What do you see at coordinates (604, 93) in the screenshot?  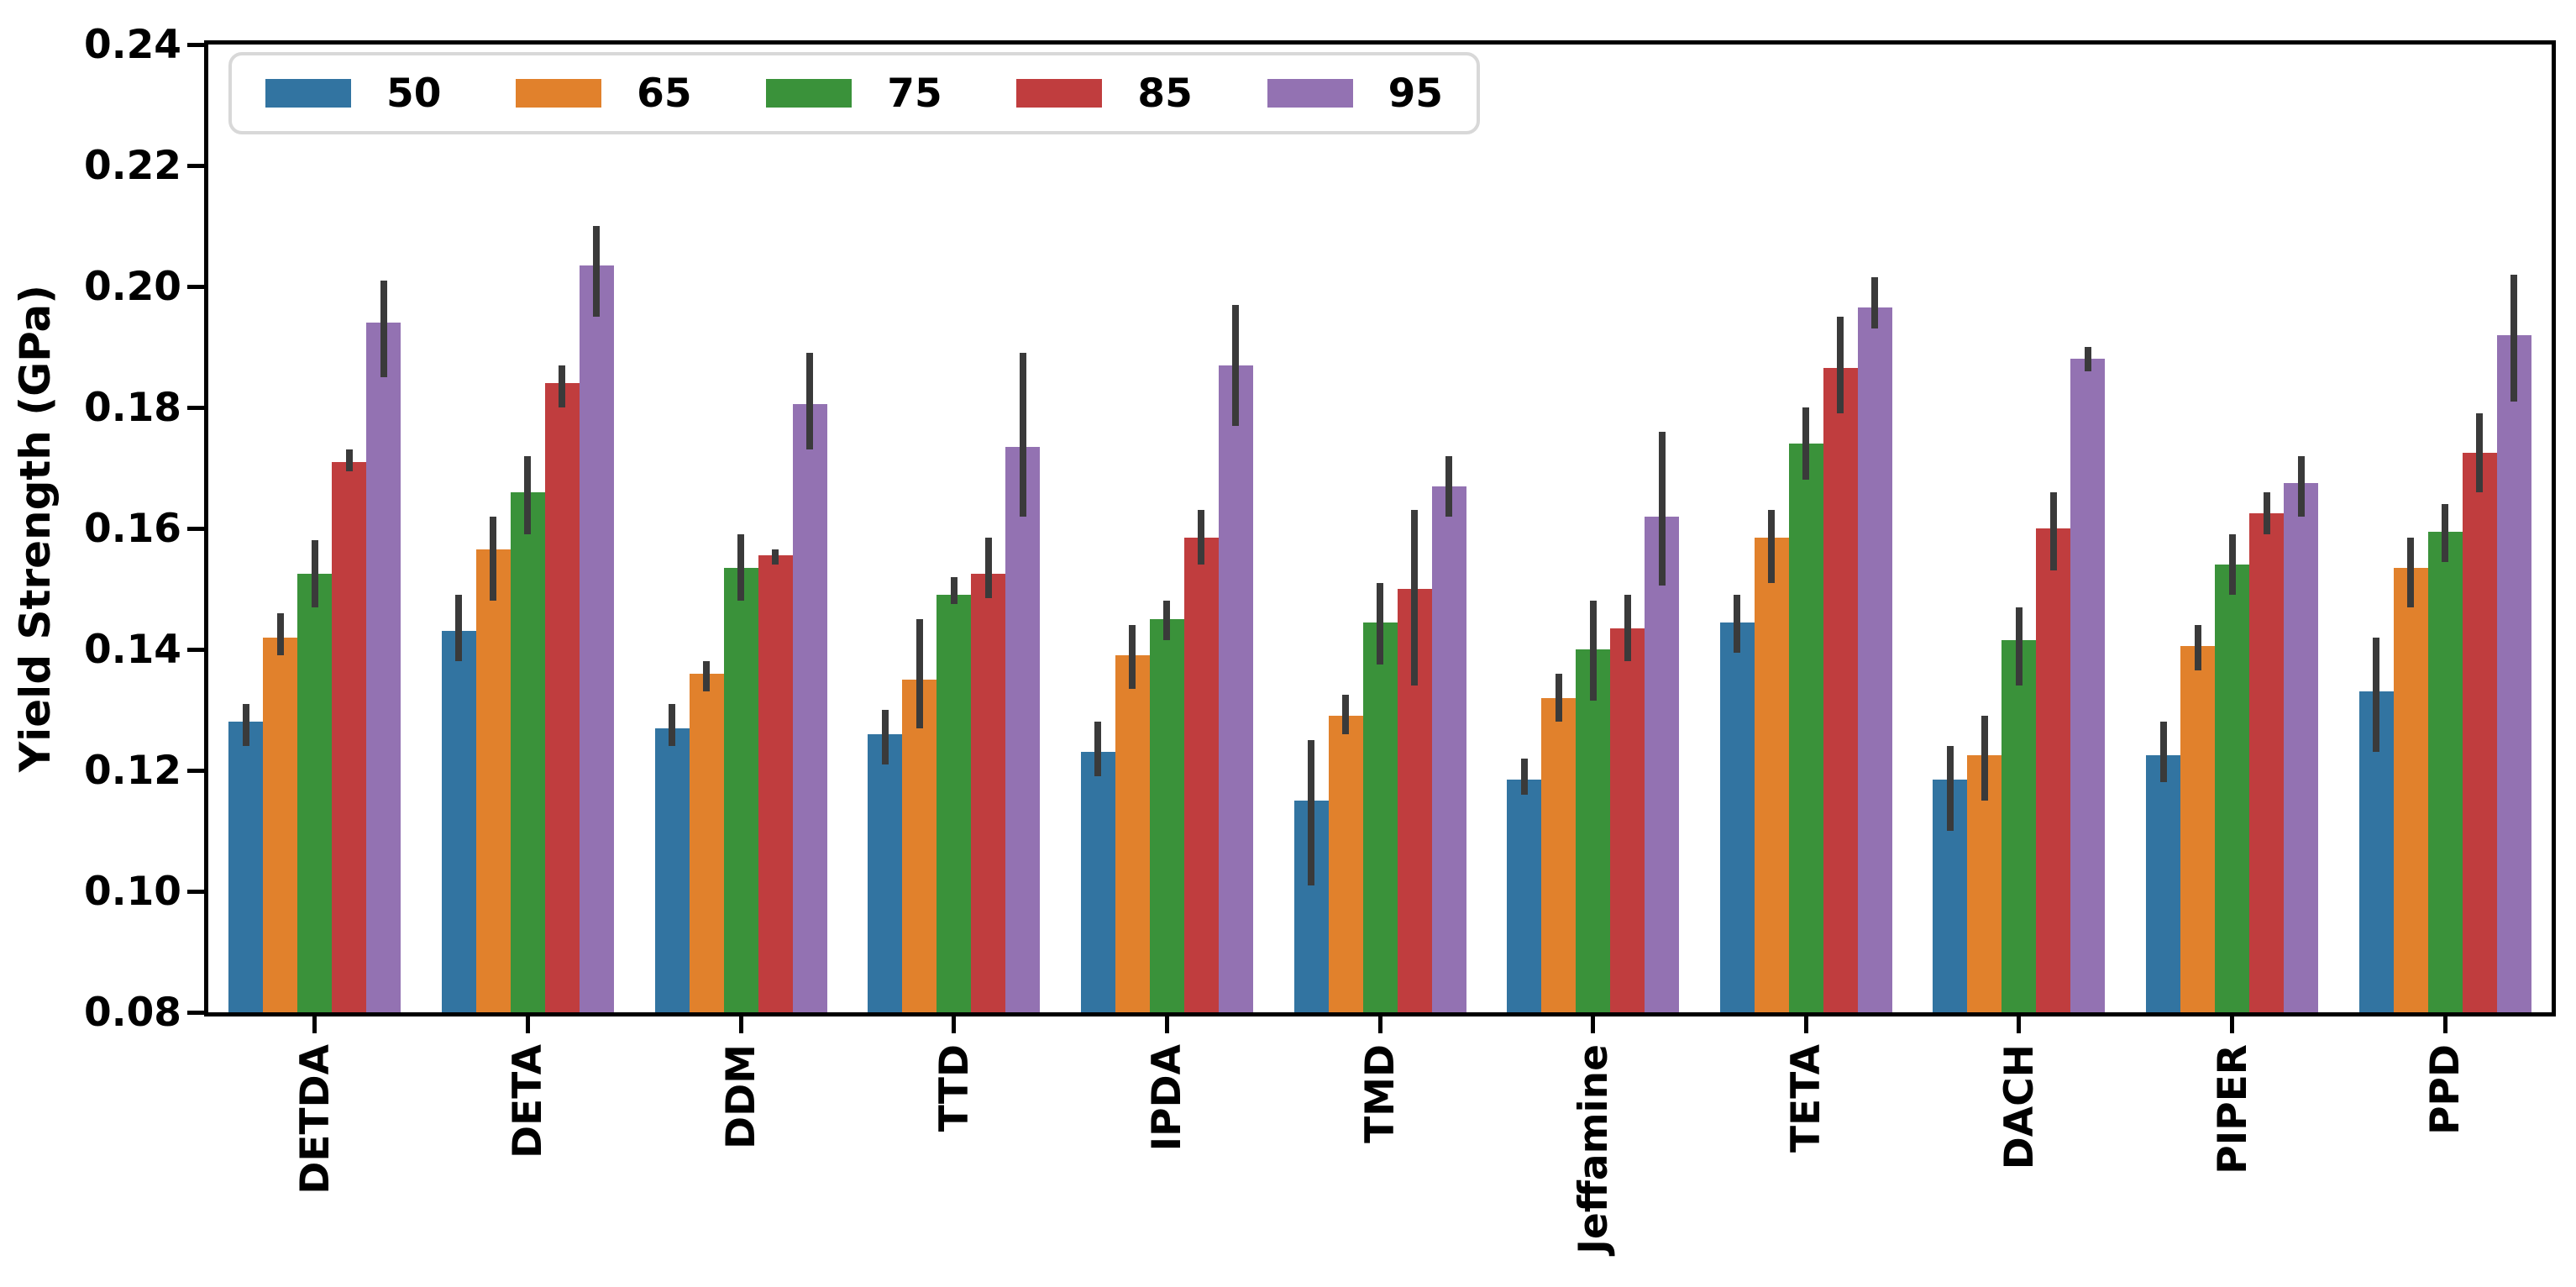 I see `legend-item-65: 65` at bounding box center [604, 93].